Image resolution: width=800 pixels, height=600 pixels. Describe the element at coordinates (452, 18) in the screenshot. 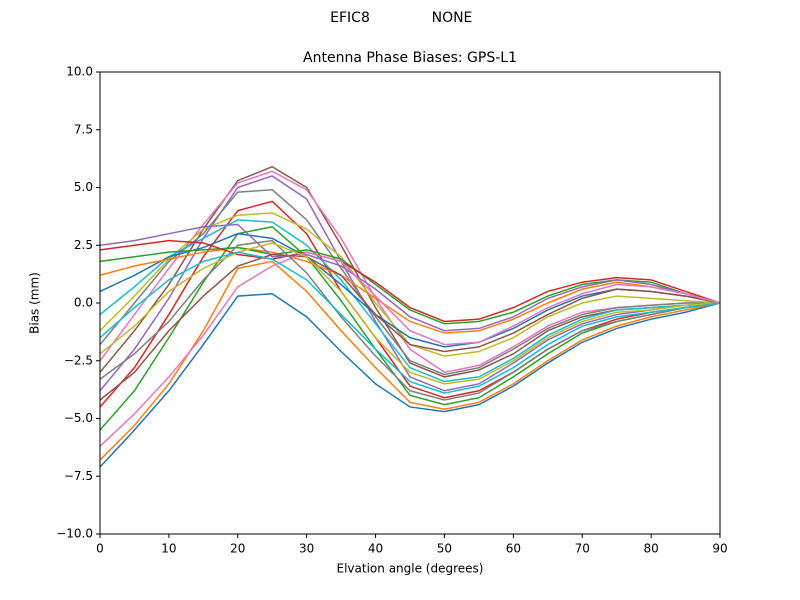

I see `suptitle-right: NONE` at that location.